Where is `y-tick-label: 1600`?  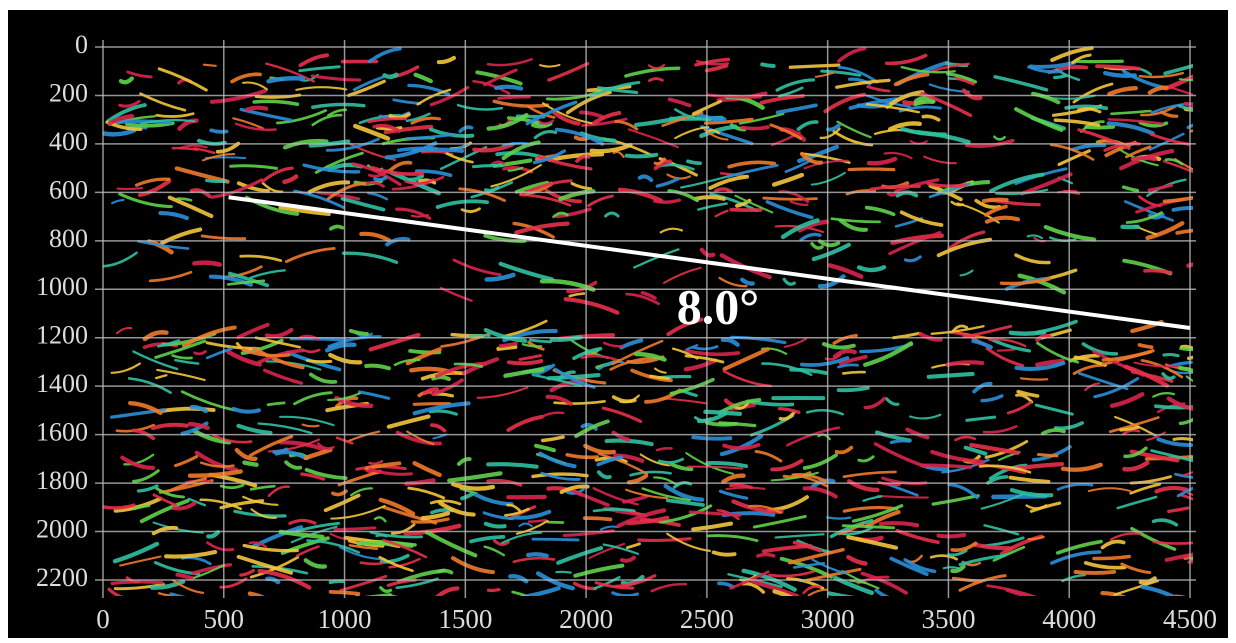 y-tick-label: 1600 is located at coordinates (62, 432).